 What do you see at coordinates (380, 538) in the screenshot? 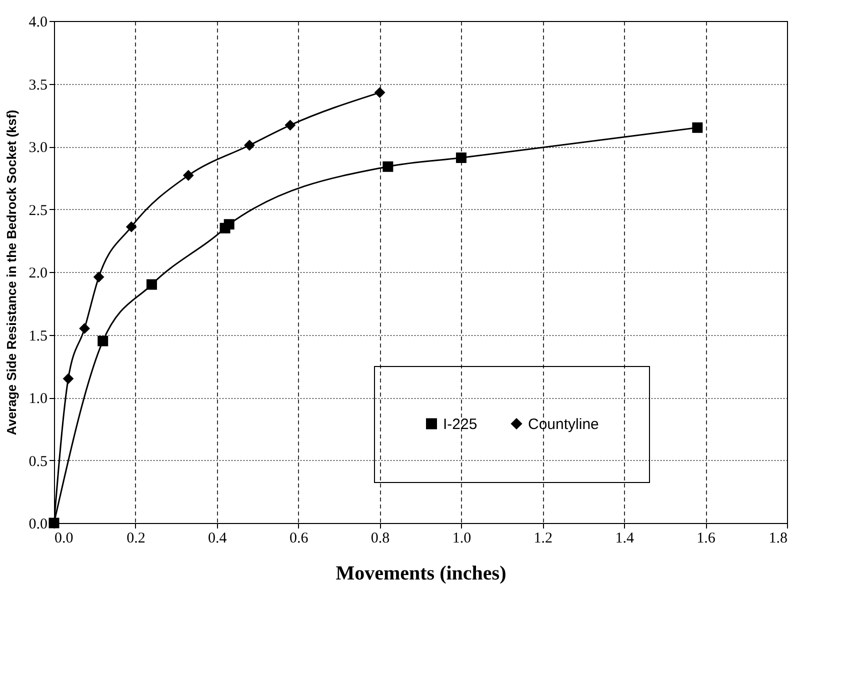
I see `x-tick-label: 0.8` at bounding box center [380, 538].